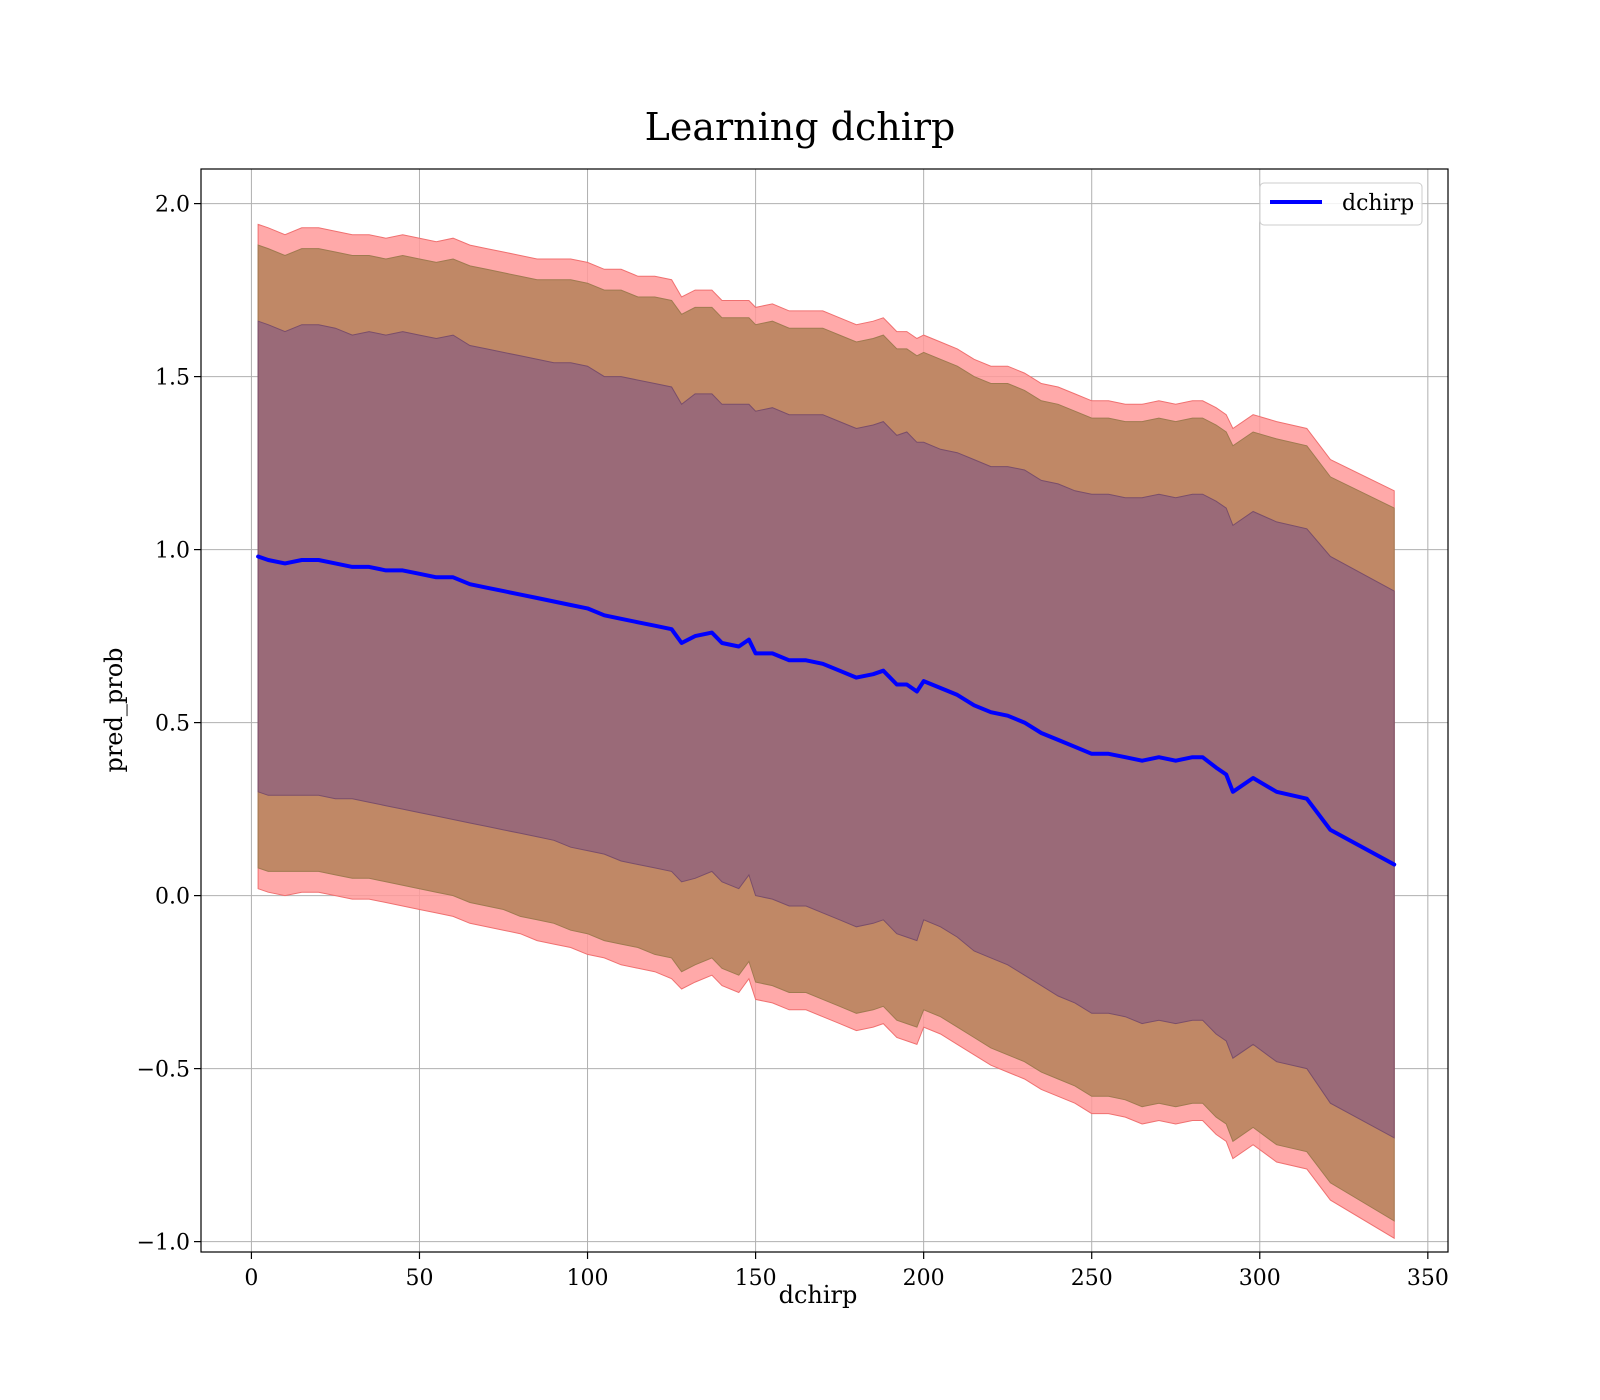 The width and height of the screenshot is (1600, 1400). I want to click on x-tick-label: 250, so click(1092, 1278).